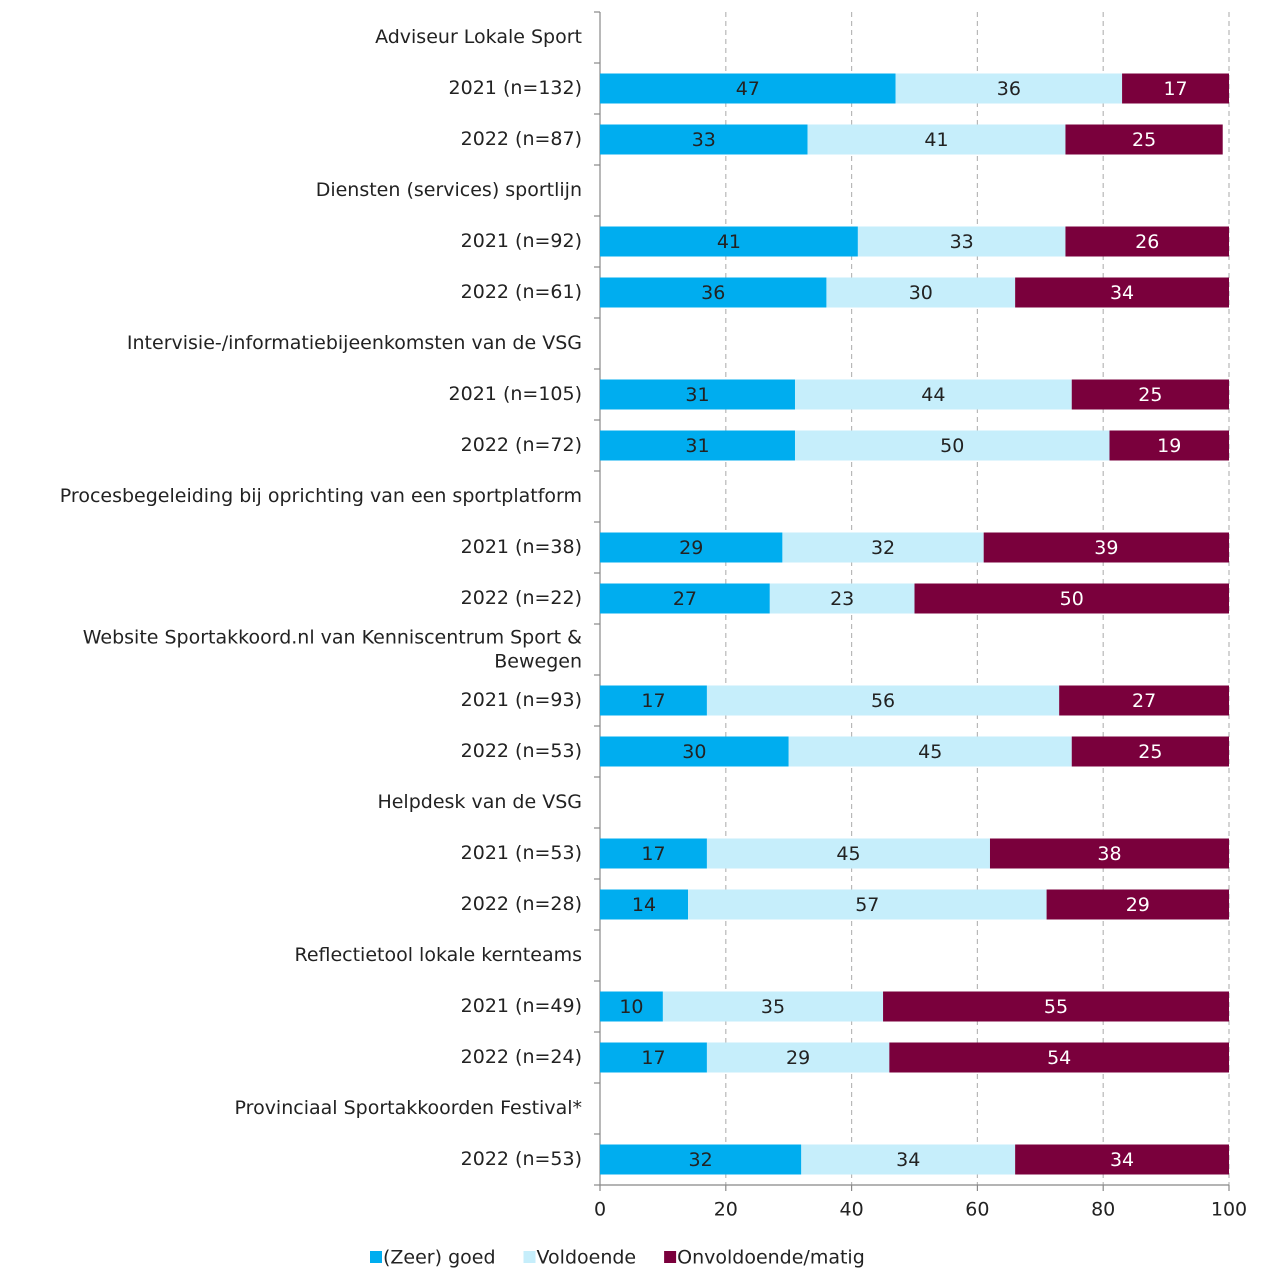 Image resolution: width=1261 pixels, height=1270 pixels. Describe the element at coordinates (587, 1258) in the screenshot. I see `legend-label: Voldoende` at that location.